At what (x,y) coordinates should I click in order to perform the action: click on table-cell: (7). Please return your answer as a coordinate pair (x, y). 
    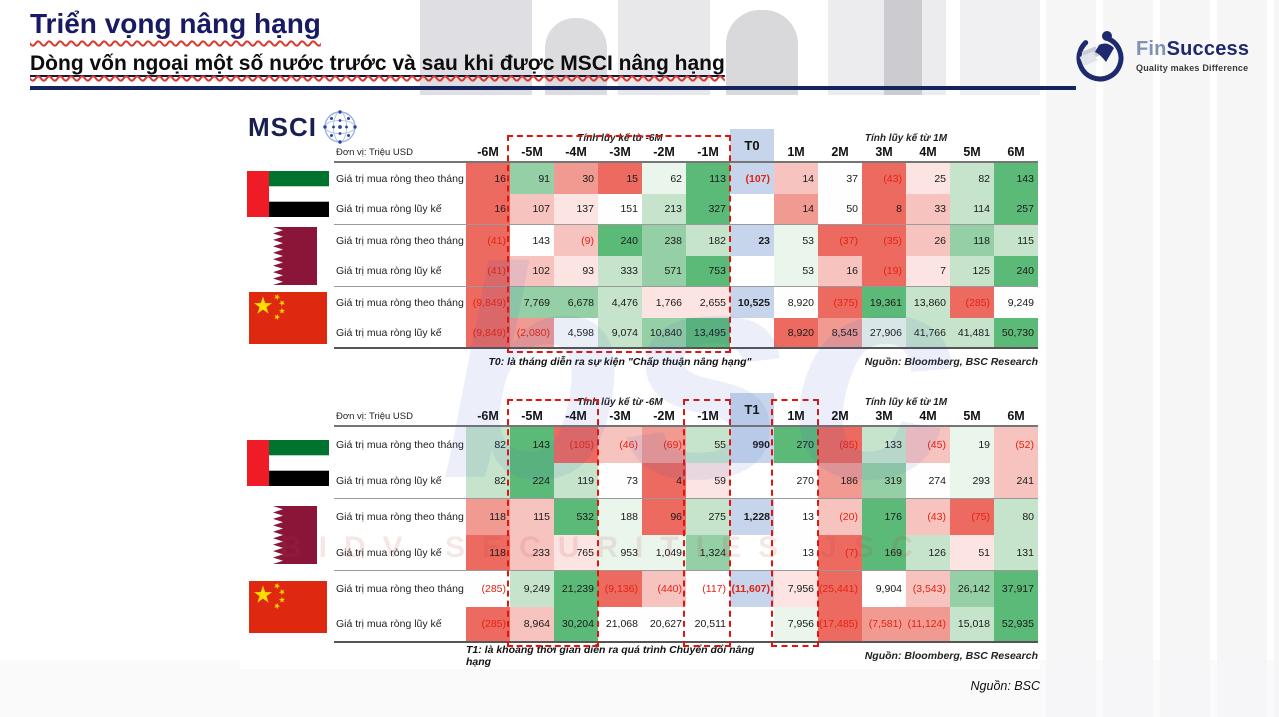
    Looking at the image, I should click on (840, 553).